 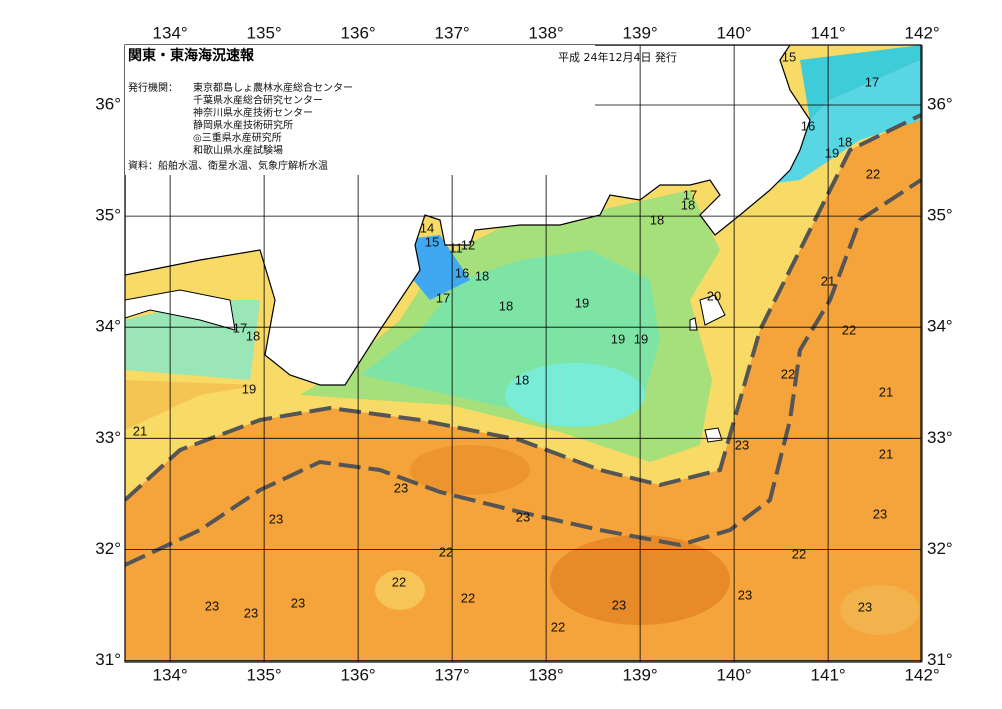 What do you see at coordinates (940, 437) in the screenshot?
I see `lat-label-right: 33°` at bounding box center [940, 437].